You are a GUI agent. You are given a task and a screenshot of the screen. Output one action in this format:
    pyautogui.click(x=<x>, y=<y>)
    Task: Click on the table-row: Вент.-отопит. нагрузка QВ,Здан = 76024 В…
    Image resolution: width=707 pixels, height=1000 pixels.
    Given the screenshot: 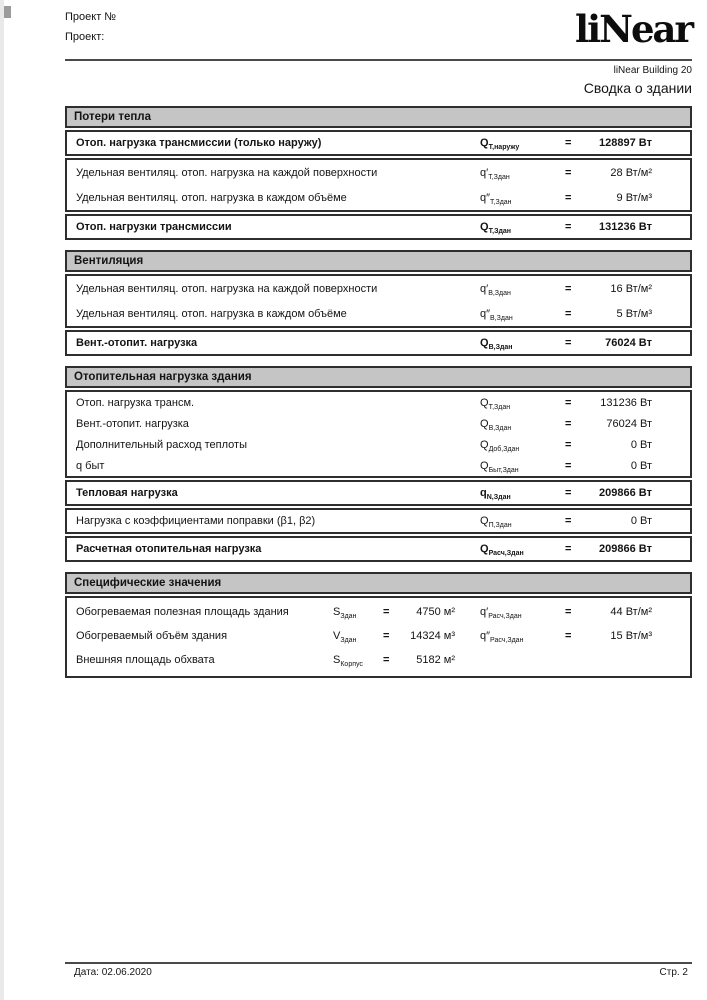 What is the action you would take?
    pyautogui.click(x=378, y=423)
    